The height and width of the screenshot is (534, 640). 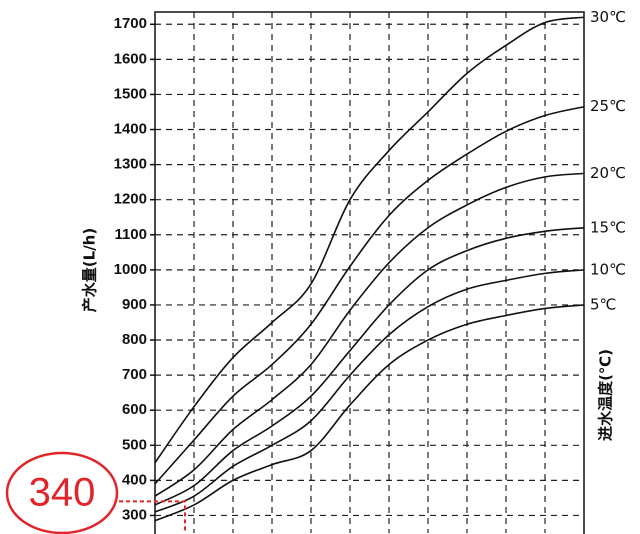 What do you see at coordinates (130, 164) in the screenshot?
I see `y-tick-label: 1300` at bounding box center [130, 164].